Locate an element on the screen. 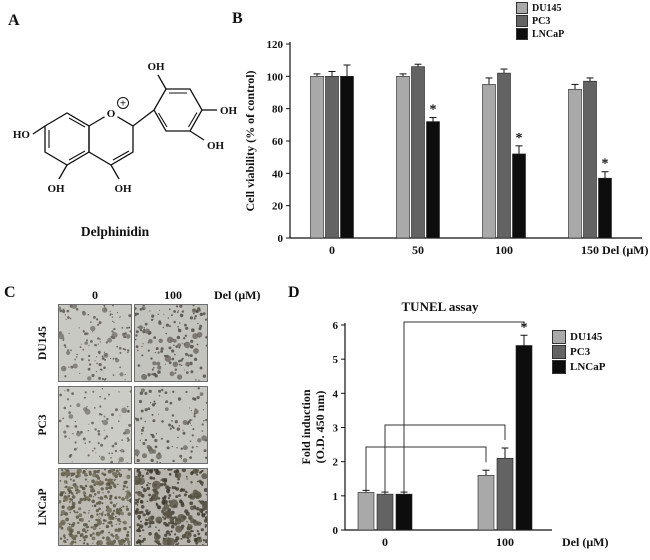 The image size is (650, 560). y-tick-label: 3 is located at coordinates (336, 429).